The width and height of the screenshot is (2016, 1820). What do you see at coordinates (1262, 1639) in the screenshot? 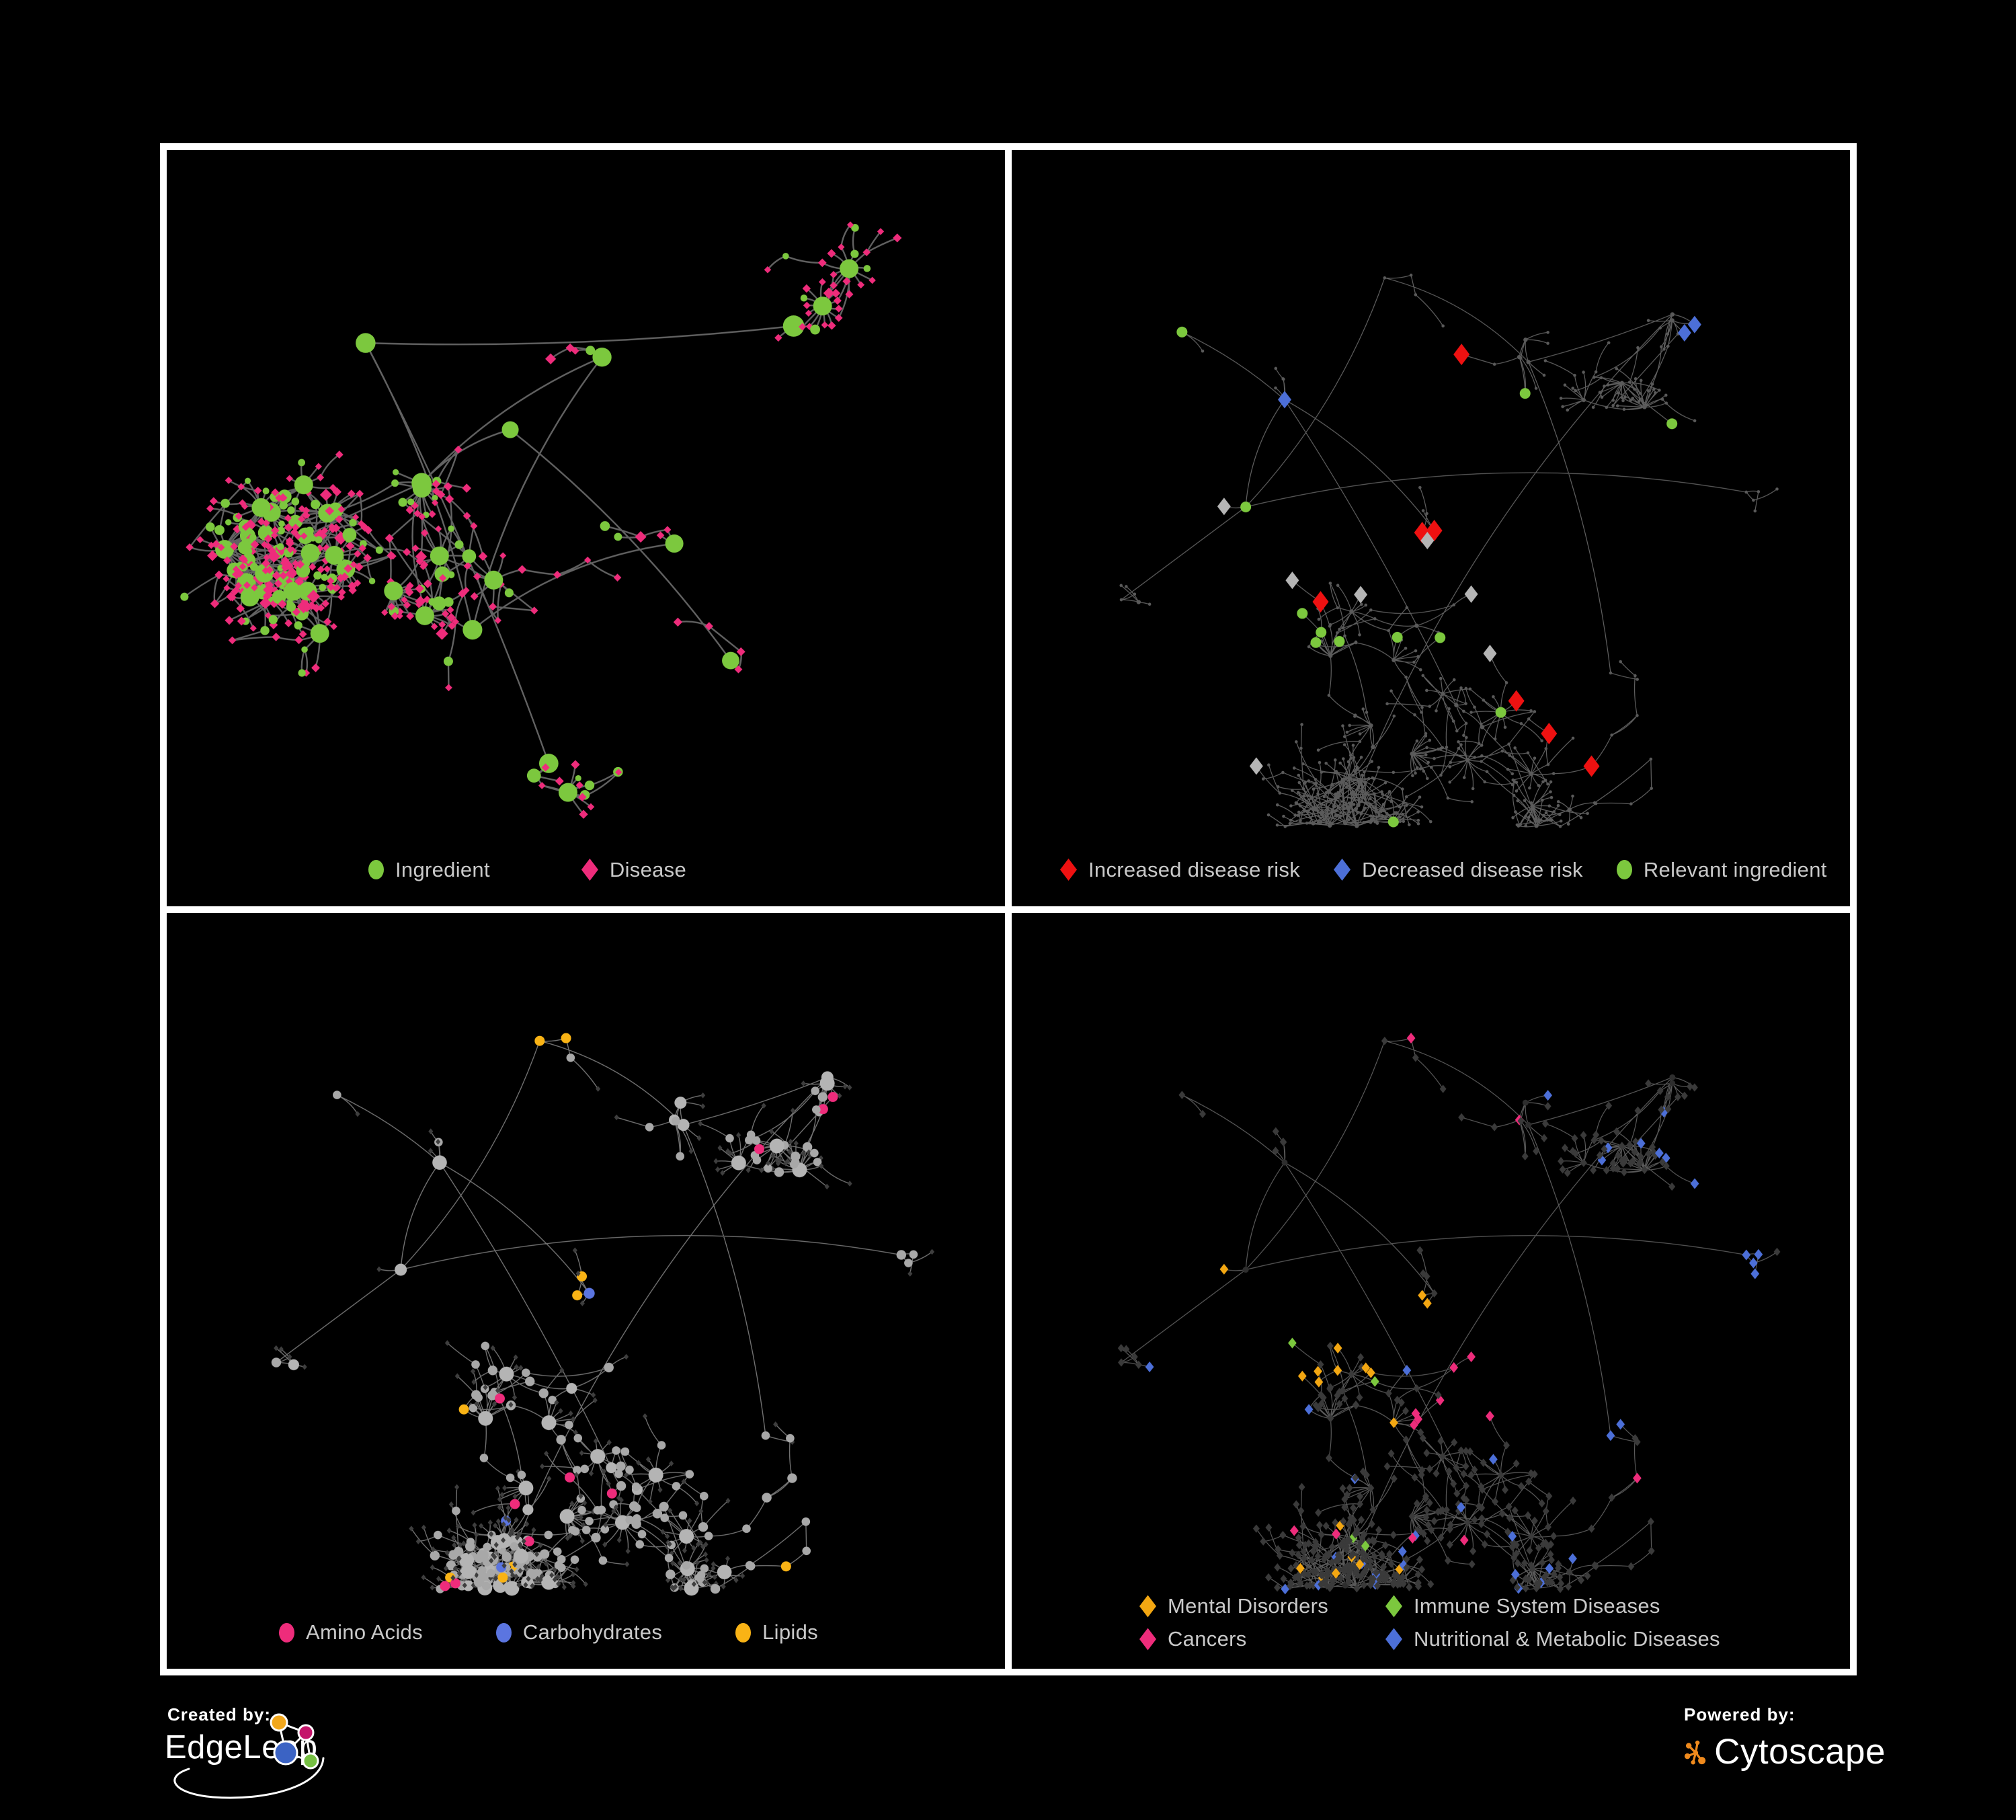
I see `legend-item: Cancers` at bounding box center [1262, 1639].